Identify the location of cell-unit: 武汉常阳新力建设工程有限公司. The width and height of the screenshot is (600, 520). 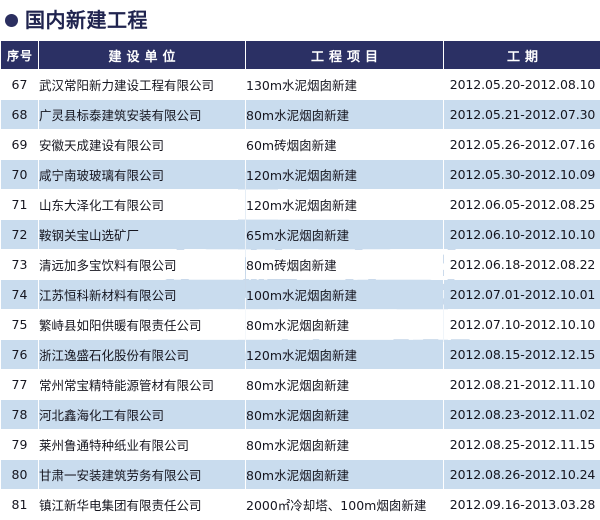
(142, 84).